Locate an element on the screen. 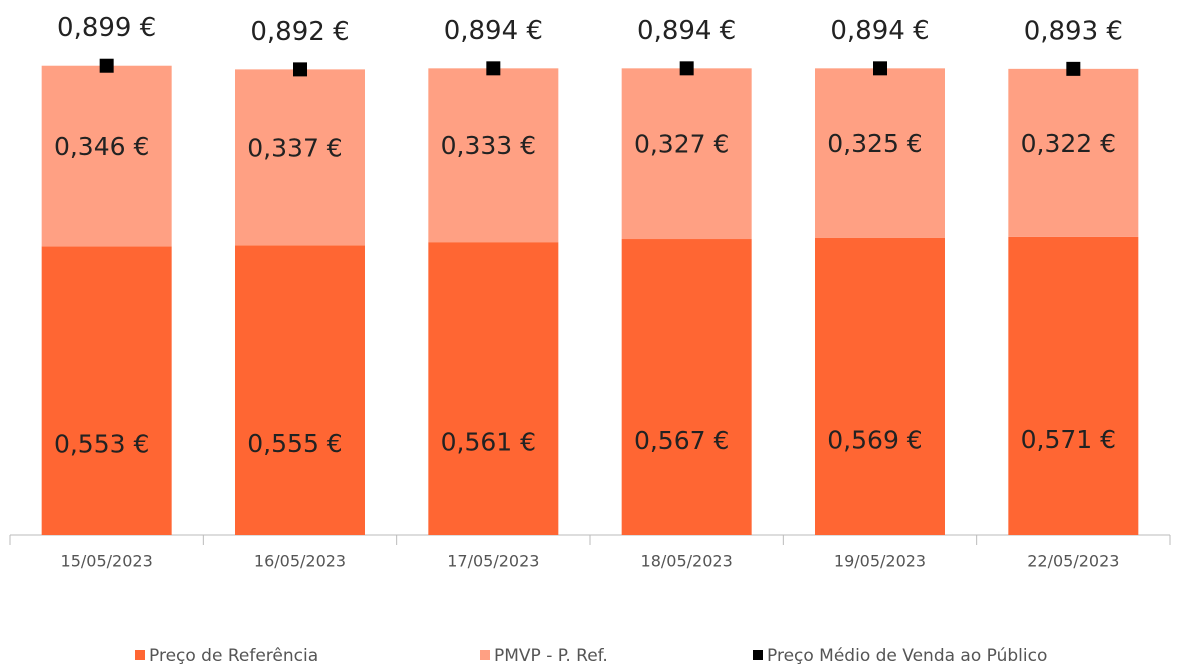  x-tick-label: 15/05/2023 is located at coordinates (107, 561).